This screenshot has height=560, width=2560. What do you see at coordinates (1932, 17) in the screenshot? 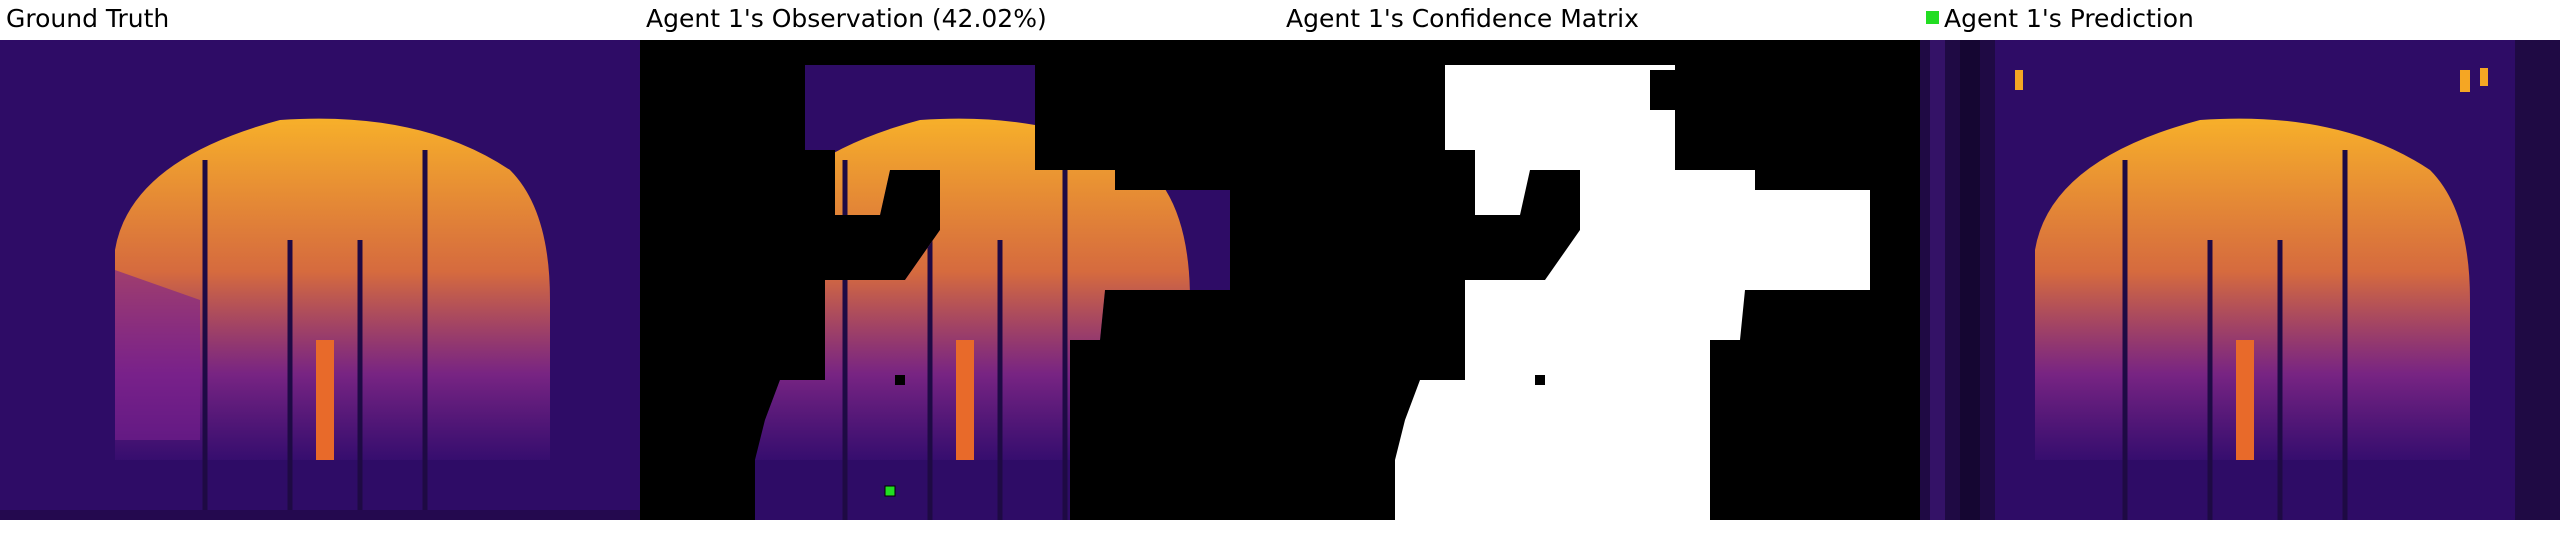
I see `prediction-legend-swatch` at bounding box center [1932, 17].